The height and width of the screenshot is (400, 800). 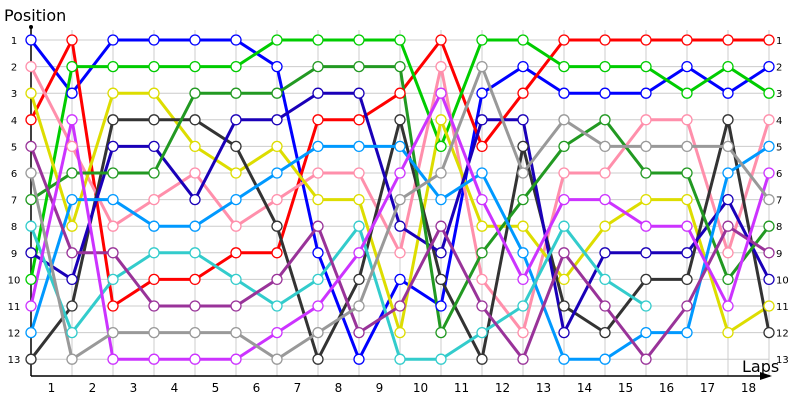 I want to click on y-tick-label-left: 13, so click(x=14, y=360).